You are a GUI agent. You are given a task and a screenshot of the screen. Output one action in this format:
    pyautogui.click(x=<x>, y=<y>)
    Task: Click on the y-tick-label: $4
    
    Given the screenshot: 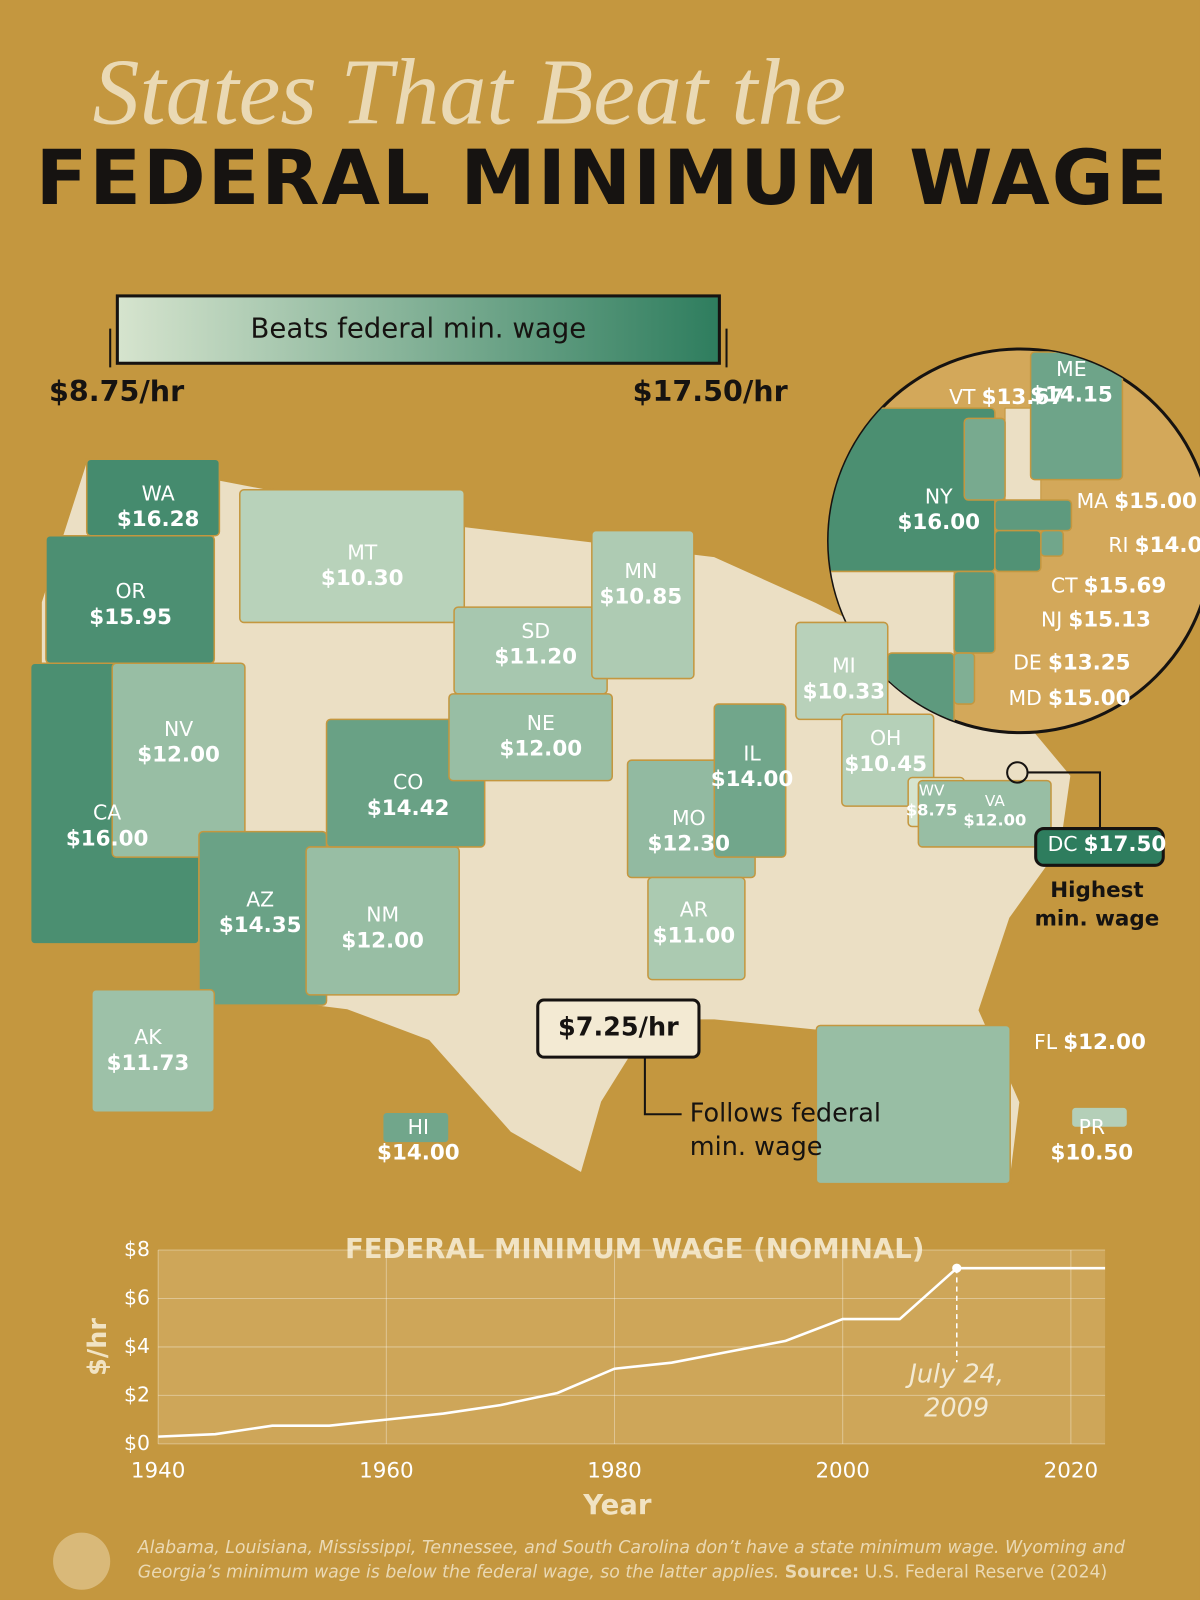 What is the action you would take?
    pyautogui.click(x=137, y=1346)
    